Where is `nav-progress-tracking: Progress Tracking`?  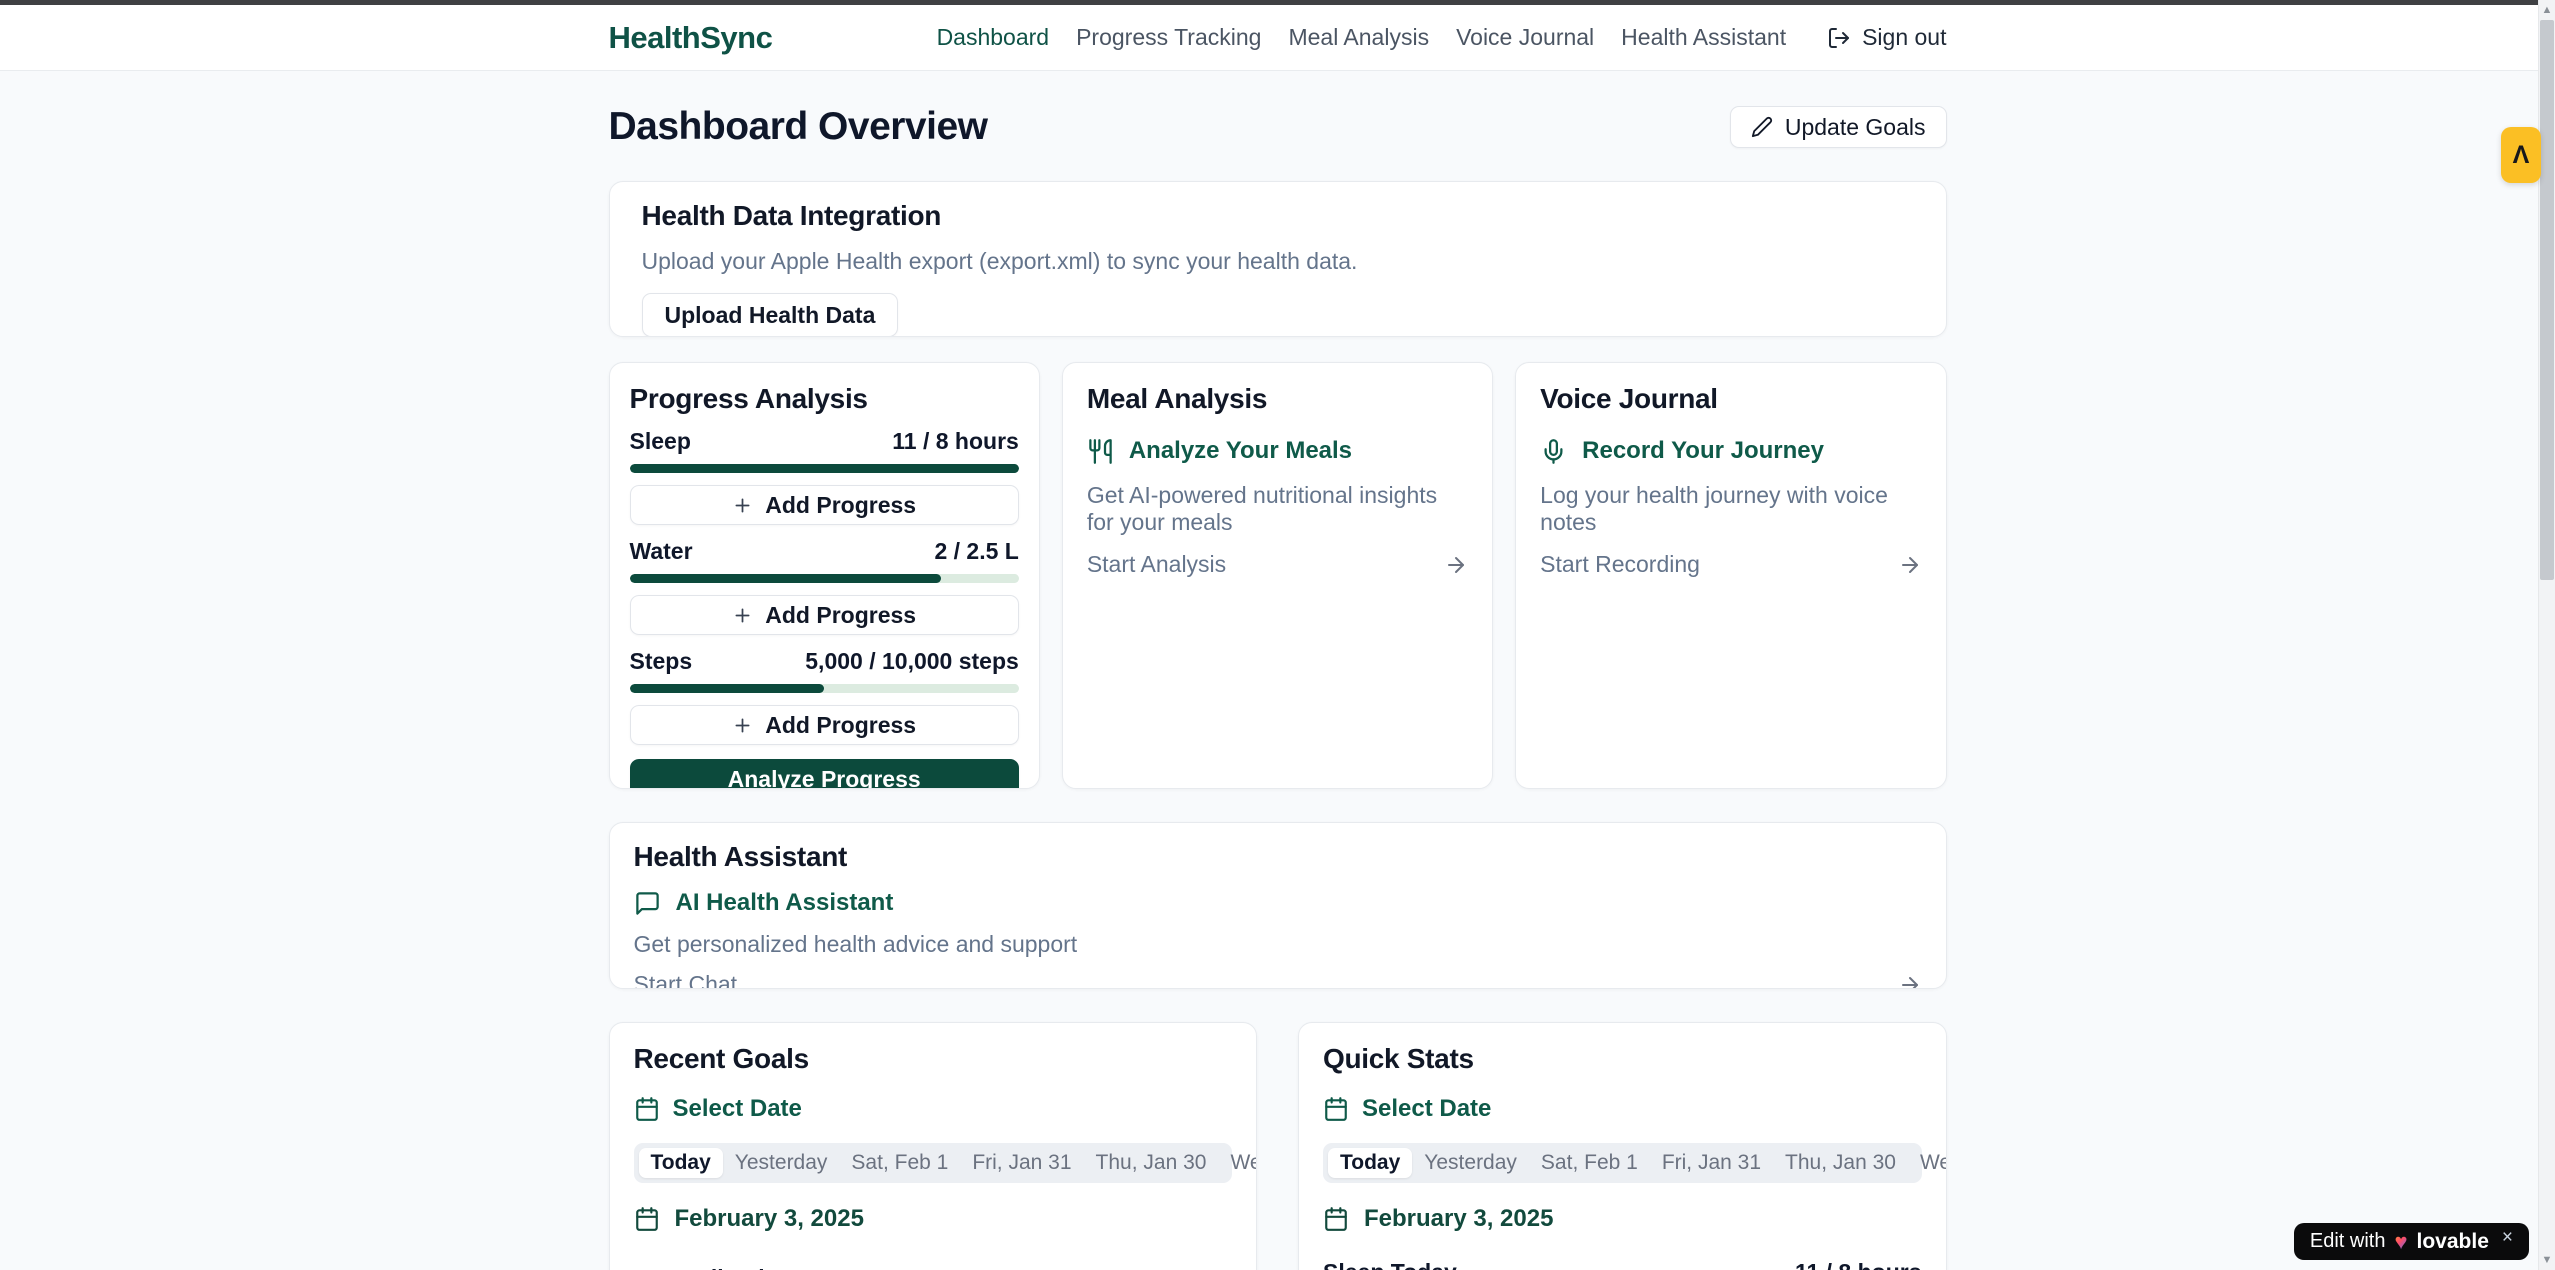 nav-progress-tracking: Progress Tracking is located at coordinates (1169, 37).